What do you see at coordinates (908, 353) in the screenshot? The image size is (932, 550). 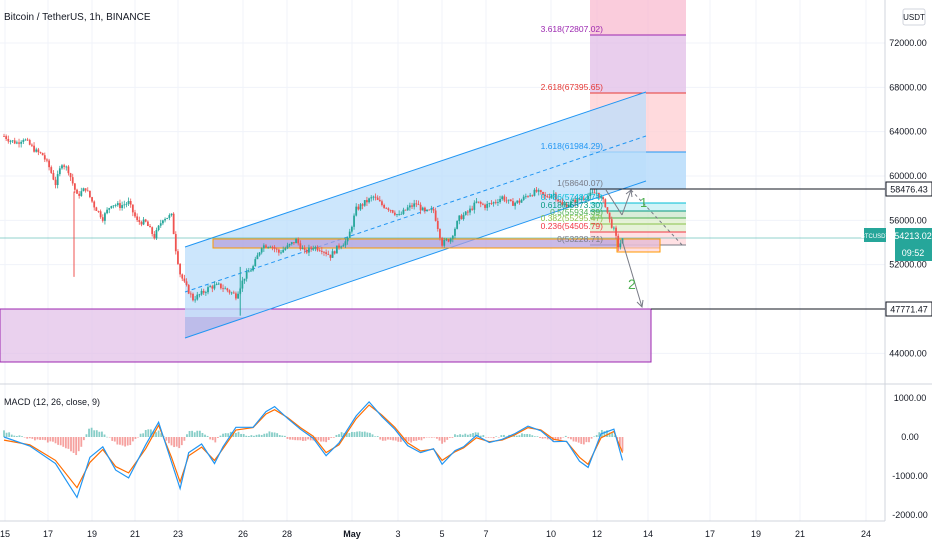 I see `price-tick-label: 44000.00` at bounding box center [908, 353].